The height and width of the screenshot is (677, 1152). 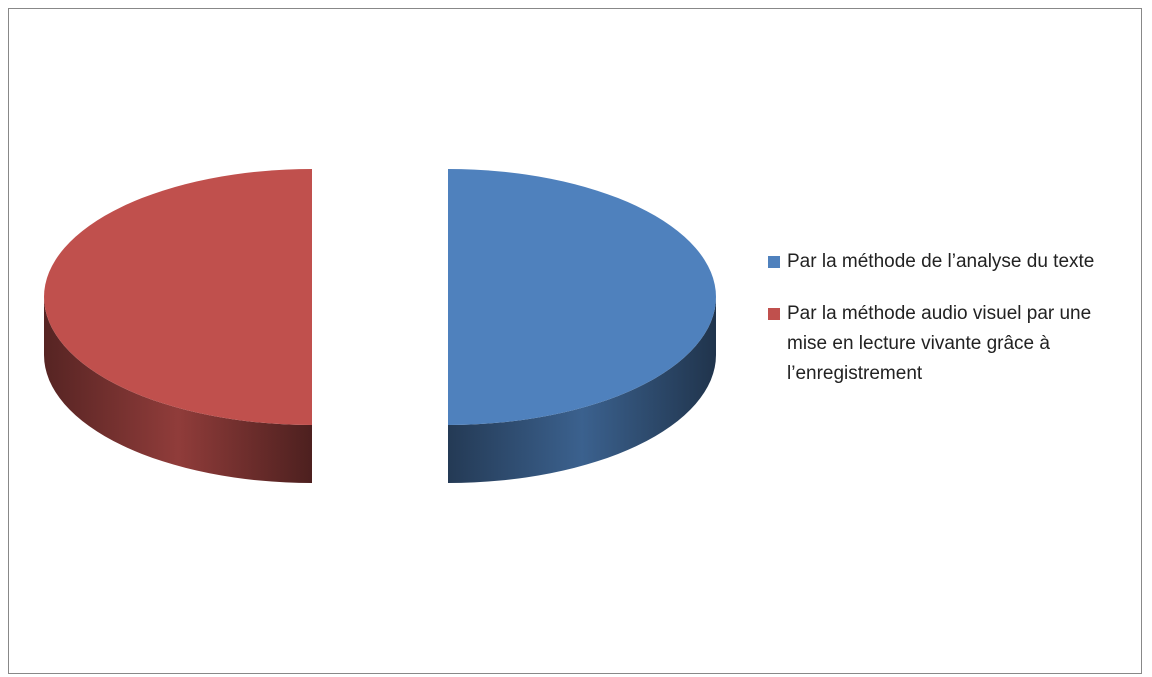 I want to click on legend-entry: Par la méthode de l’analyse du texte, so click(x=948, y=262).